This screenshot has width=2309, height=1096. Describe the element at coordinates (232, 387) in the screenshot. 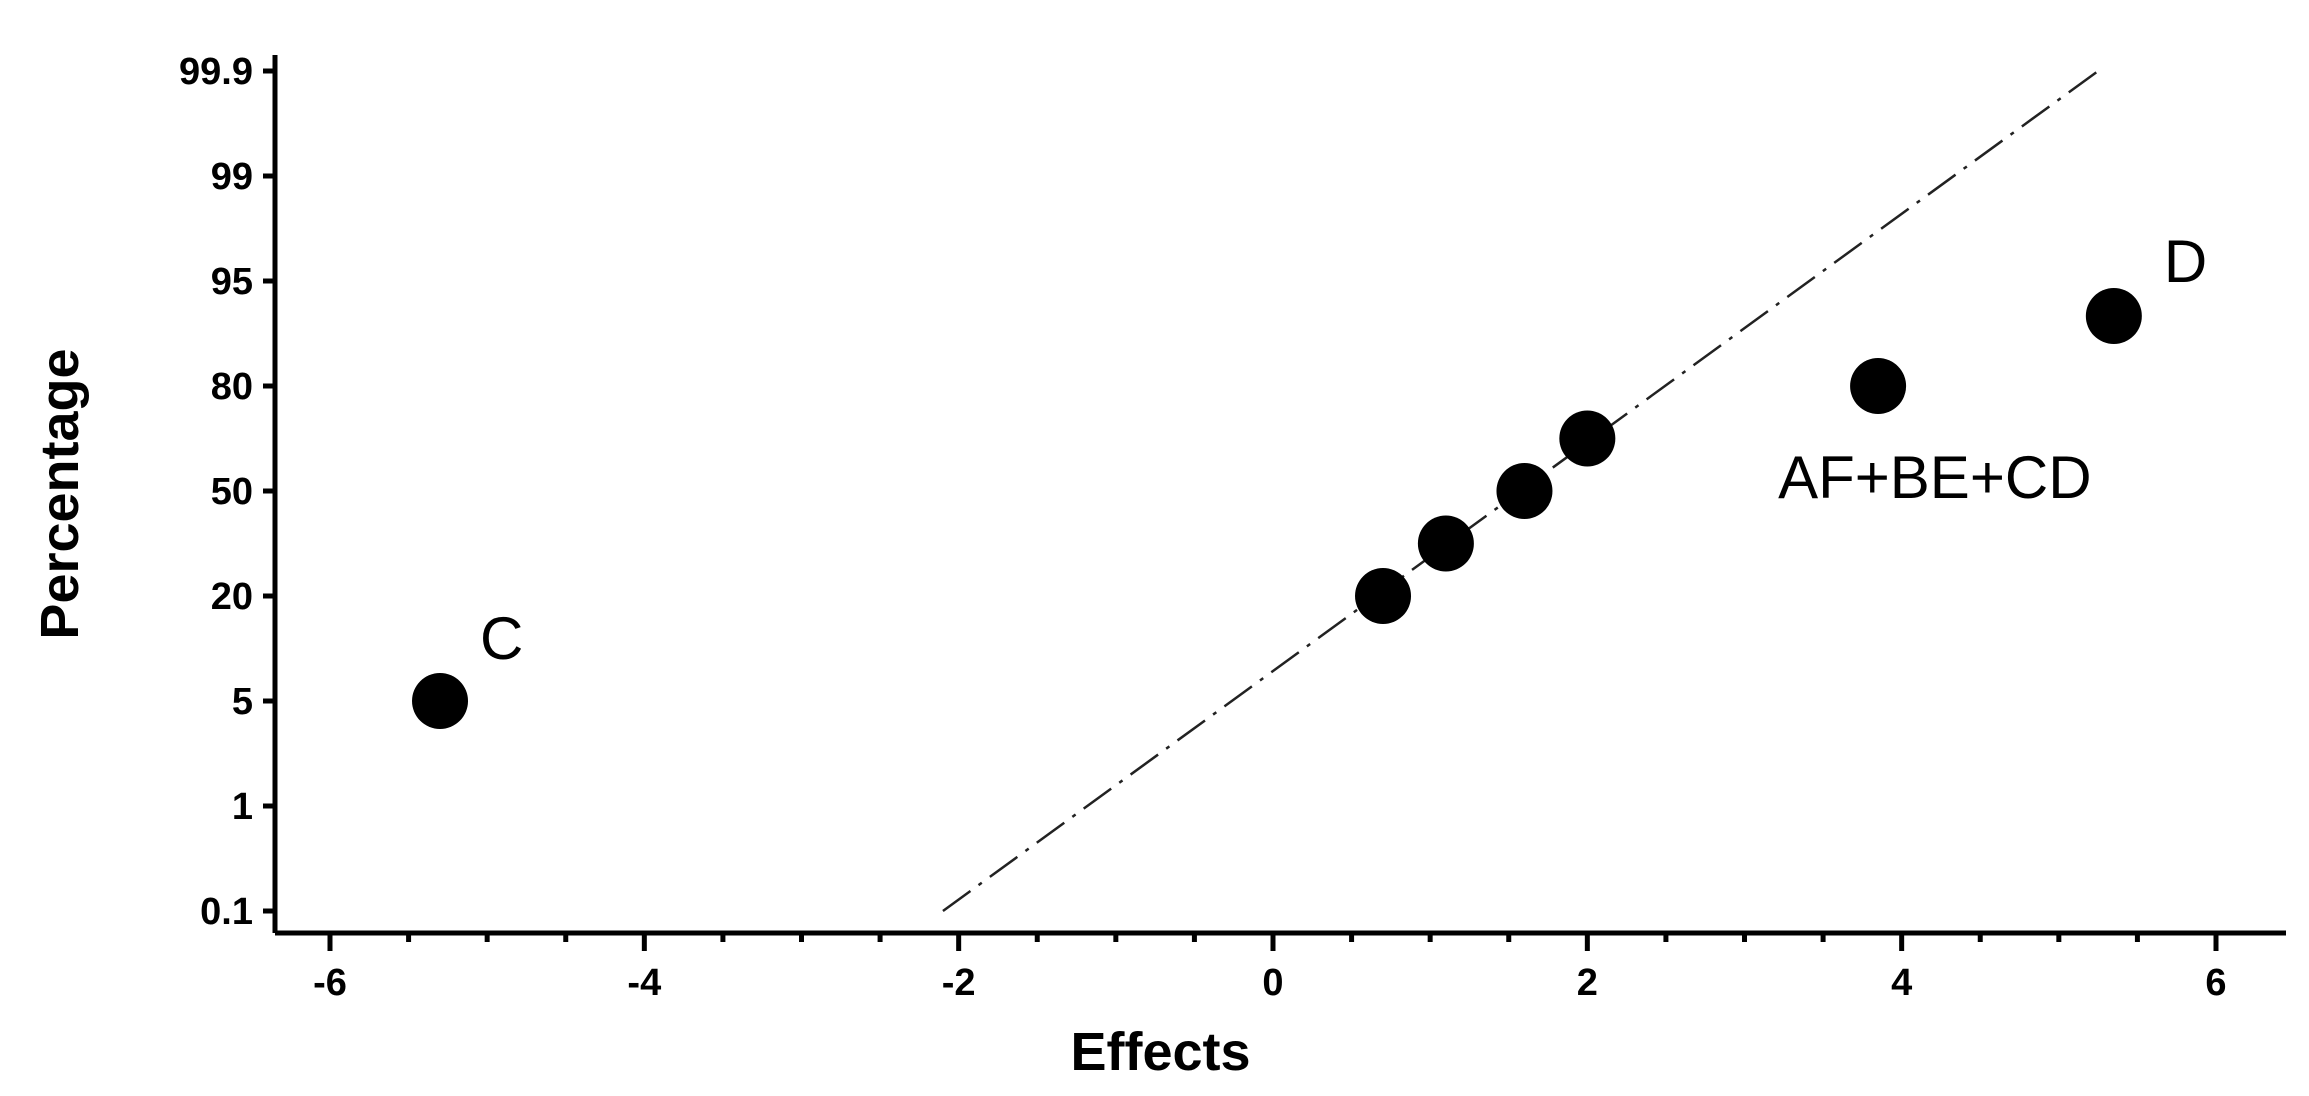

I see `y-tick-label: 80` at that location.